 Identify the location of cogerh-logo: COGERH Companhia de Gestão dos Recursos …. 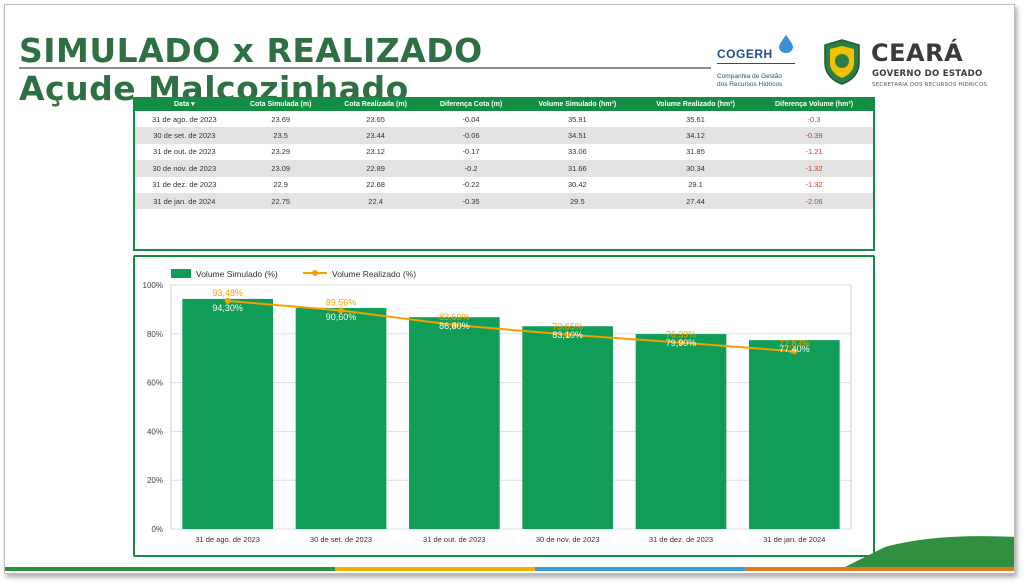
(761, 64).